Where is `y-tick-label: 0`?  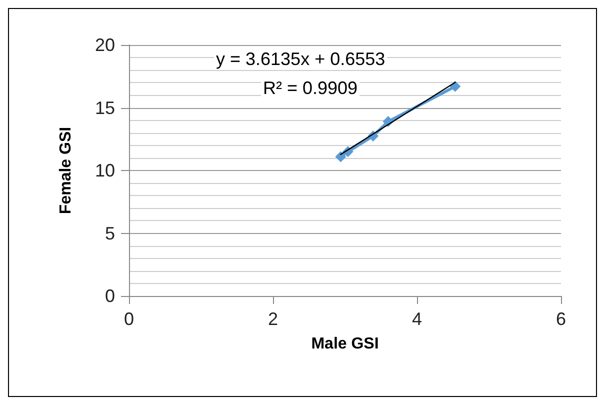 y-tick-label: 0 is located at coordinates (109, 296).